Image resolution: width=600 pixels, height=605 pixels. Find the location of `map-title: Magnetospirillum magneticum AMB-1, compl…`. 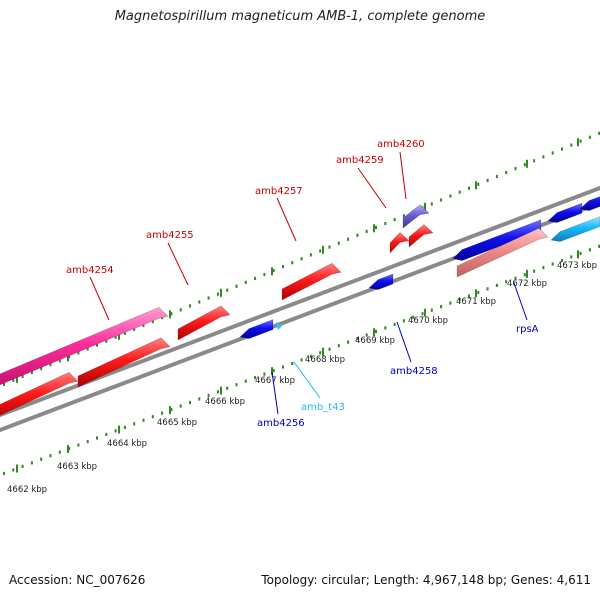

map-title: Magnetospirillum magneticum AMB-1, compl… is located at coordinates (300, 16).